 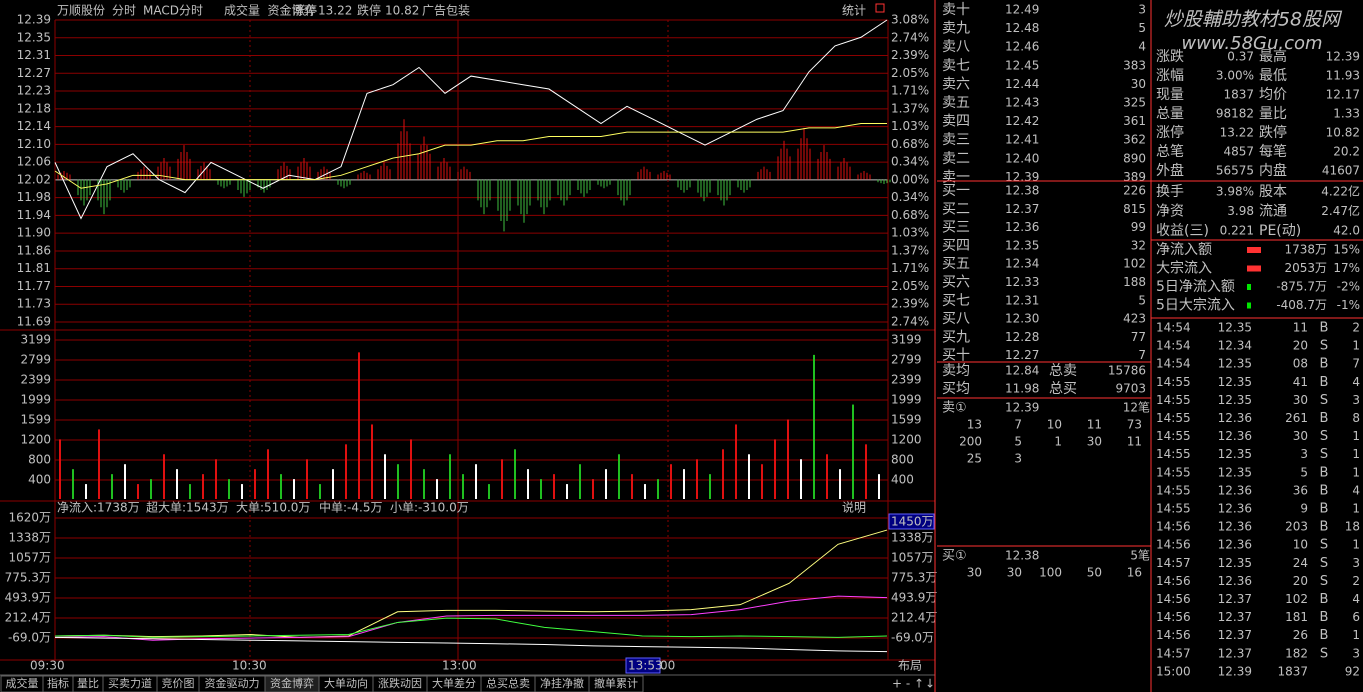 What do you see at coordinates (1235, 563) in the screenshot?
I see `tick-price: 12.35` at bounding box center [1235, 563].